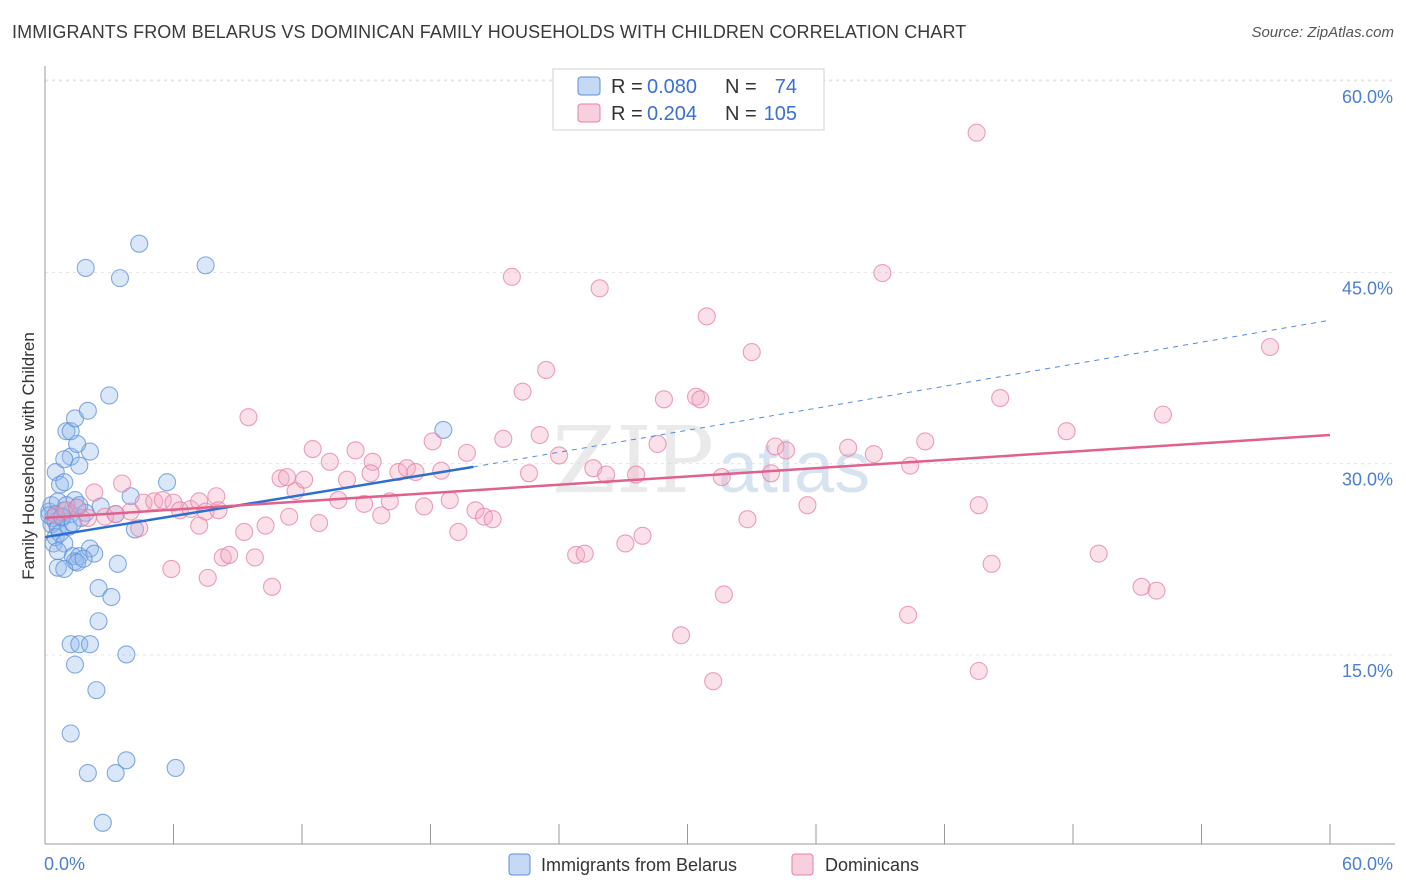 The image size is (1406, 892). Describe the element at coordinates (780, 114) in the screenshot. I see `legend-n-value-2: 105` at that location.